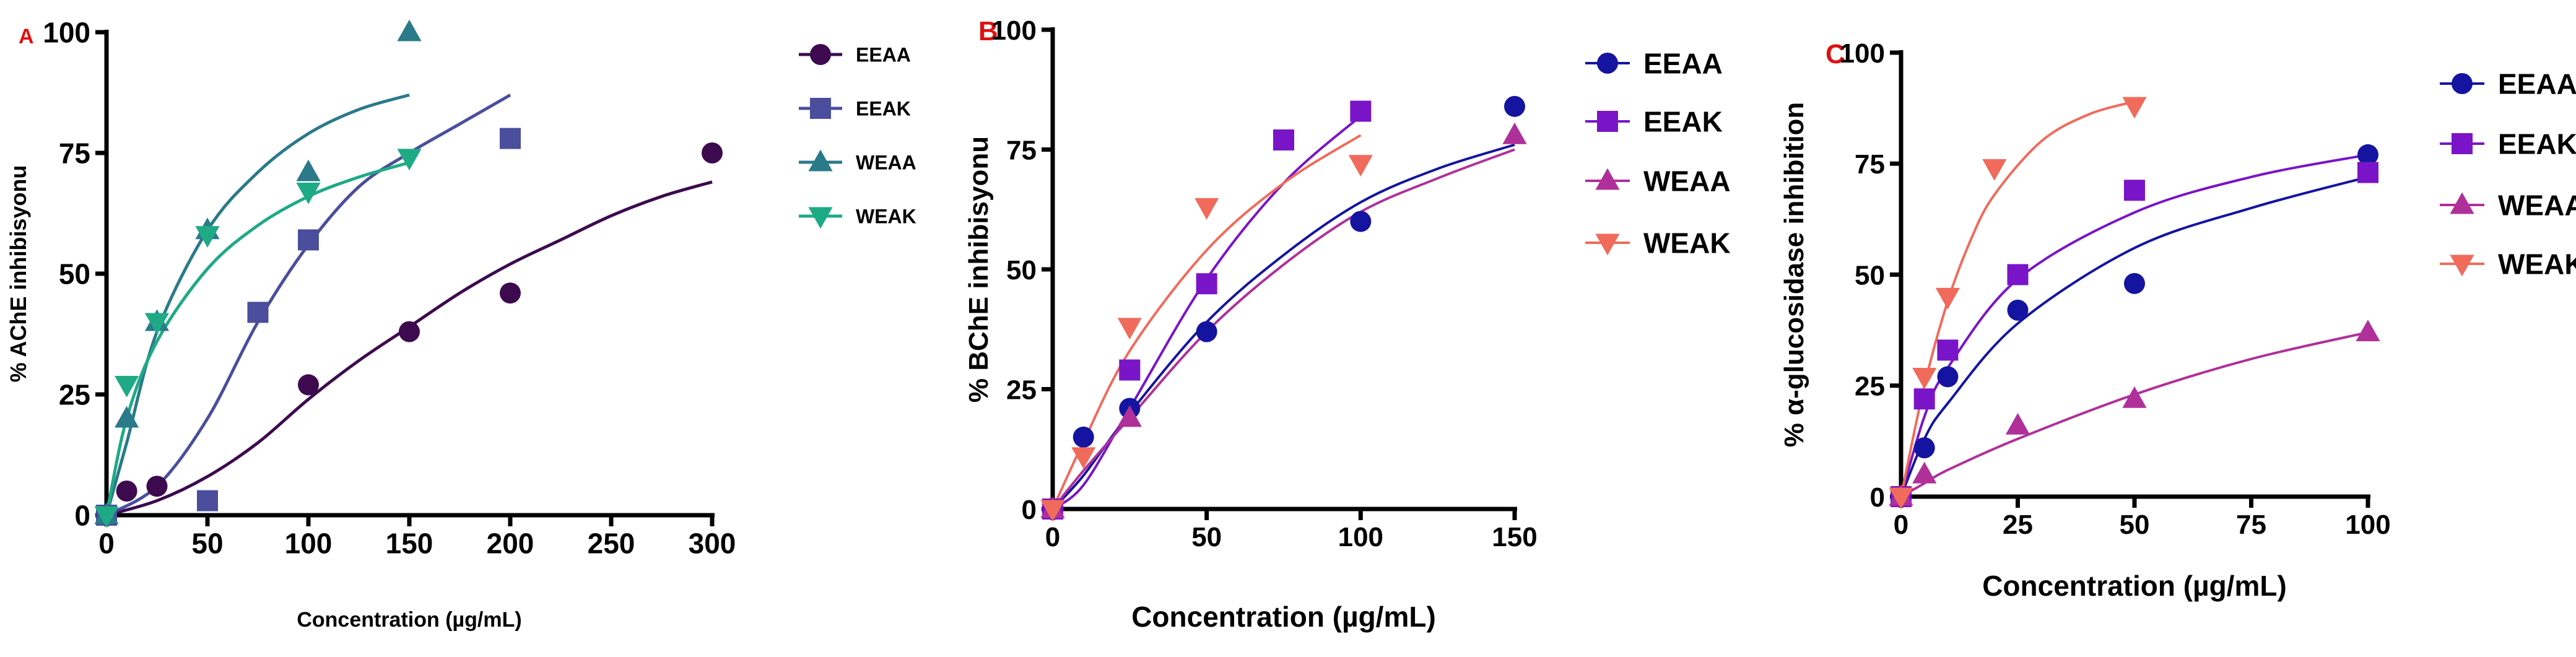 The width and height of the screenshot is (2576, 657). Describe the element at coordinates (2135, 525) in the screenshot. I see `x-tick-label: 50` at that location.